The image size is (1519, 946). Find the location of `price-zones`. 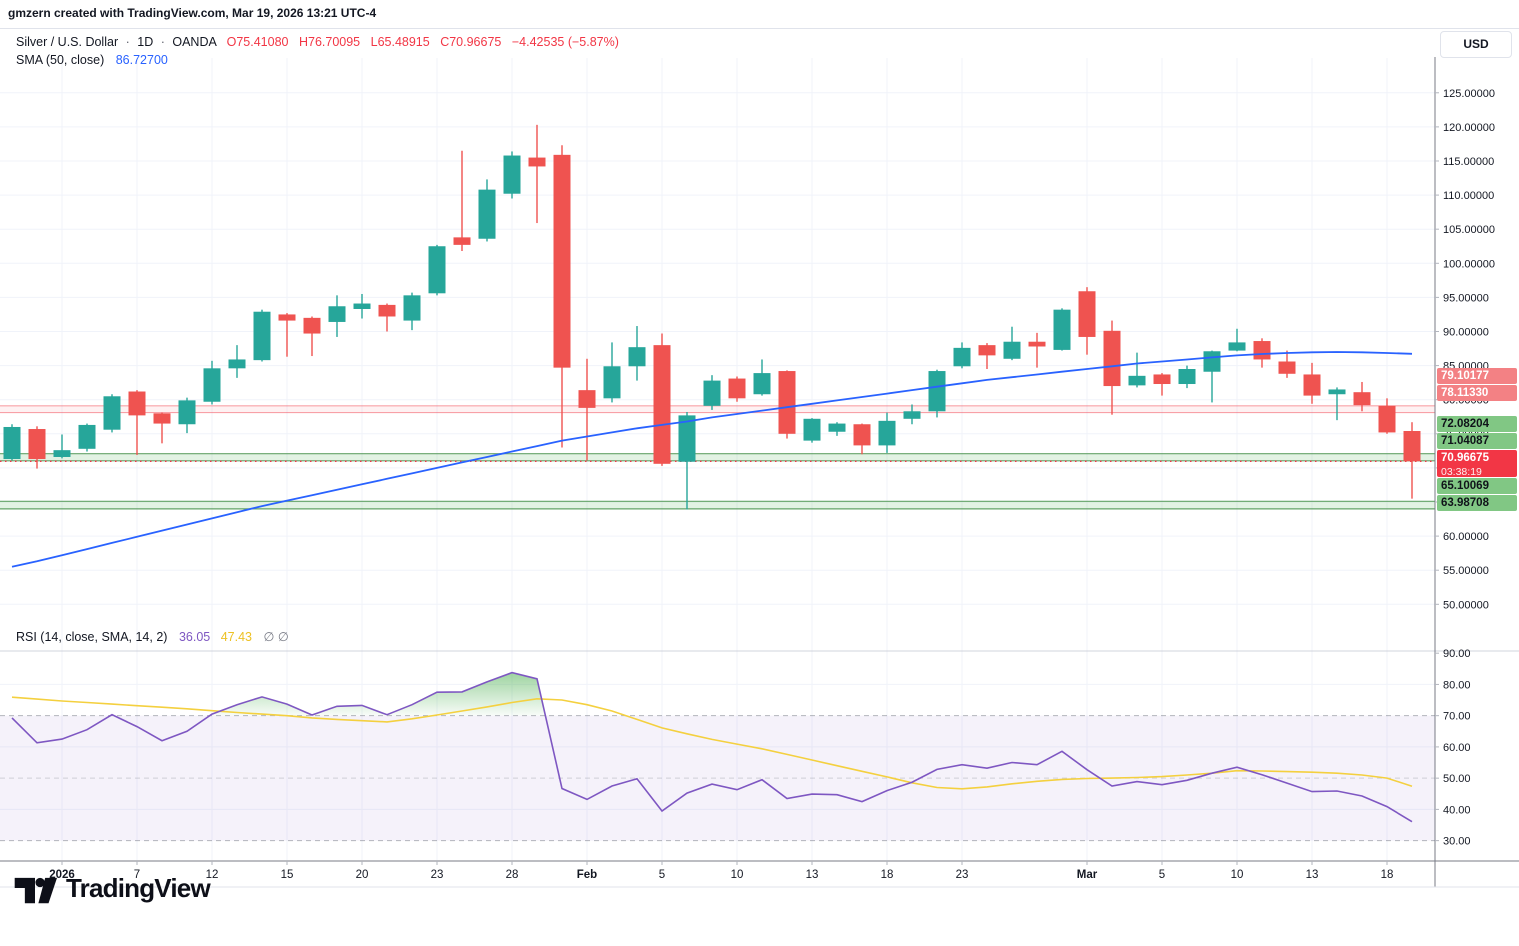

price-zones is located at coordinates (717, 457).